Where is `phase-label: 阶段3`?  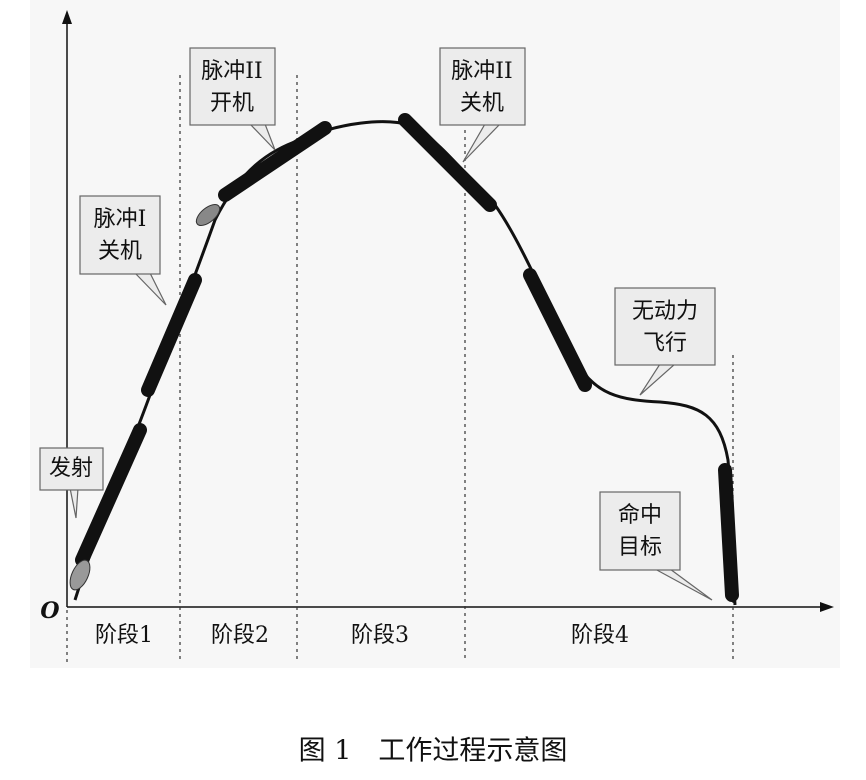
phase-label: 阶段3 is located at coordinates (380, 635).